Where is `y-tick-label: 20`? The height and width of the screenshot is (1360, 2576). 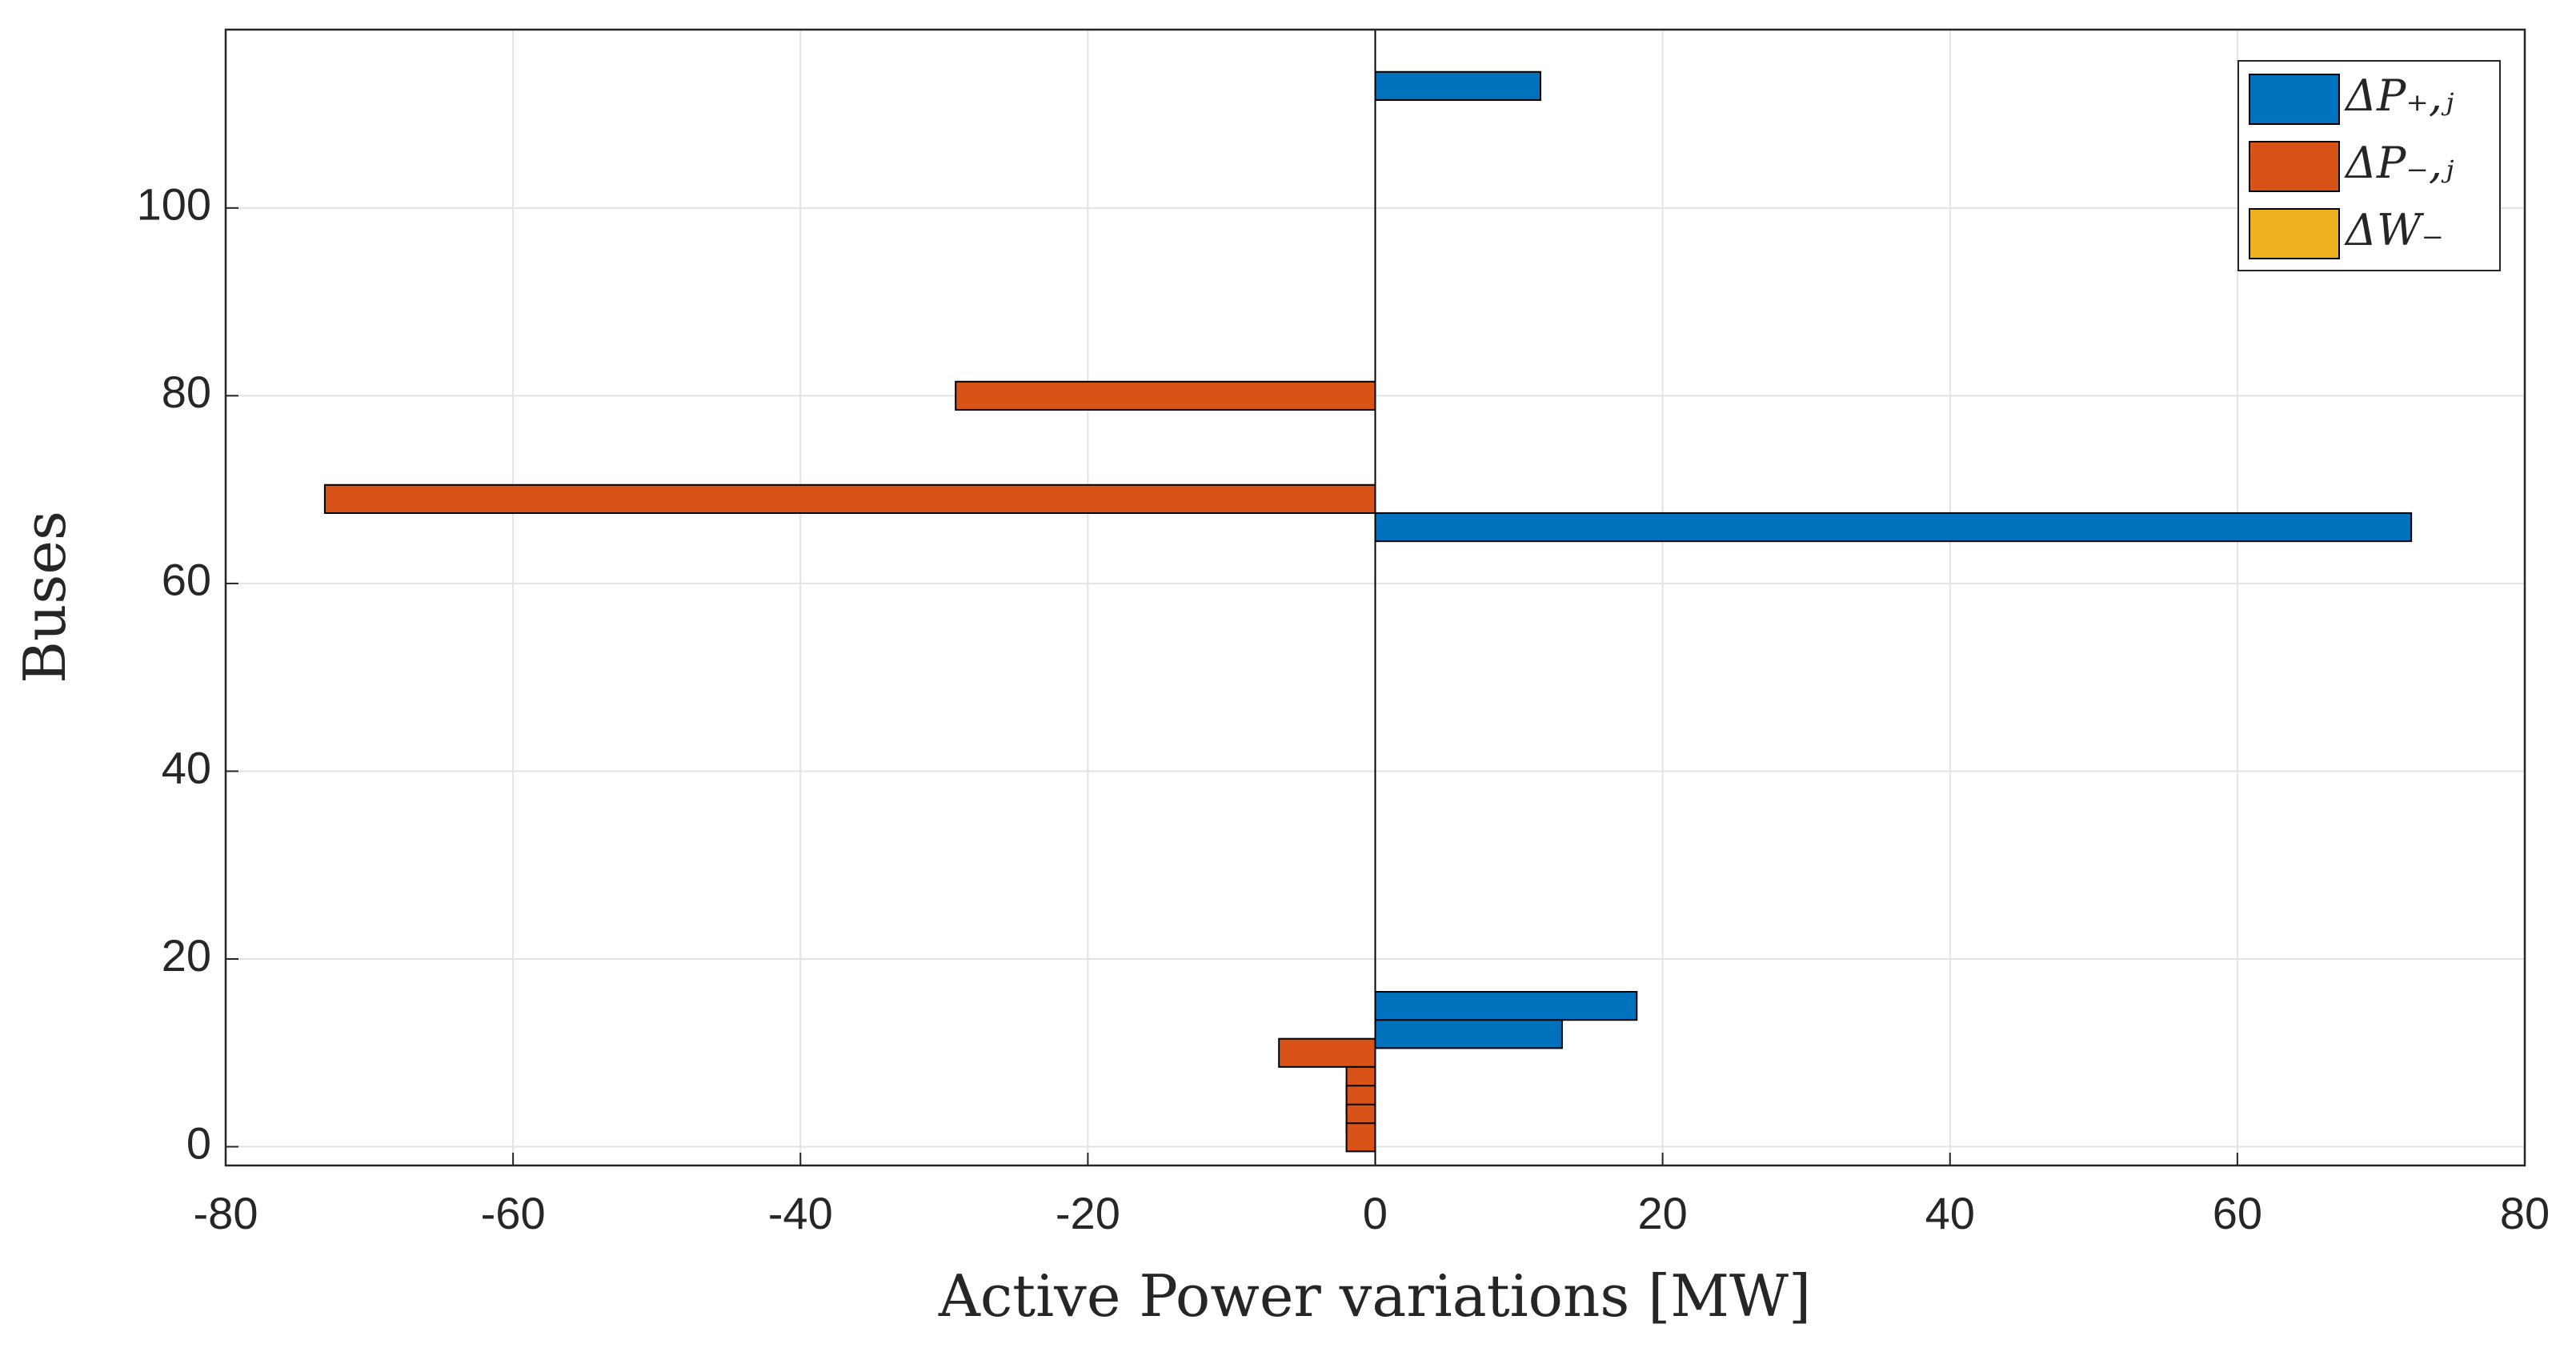
y-tick-label: 20 is located at coordinates (186, 956).